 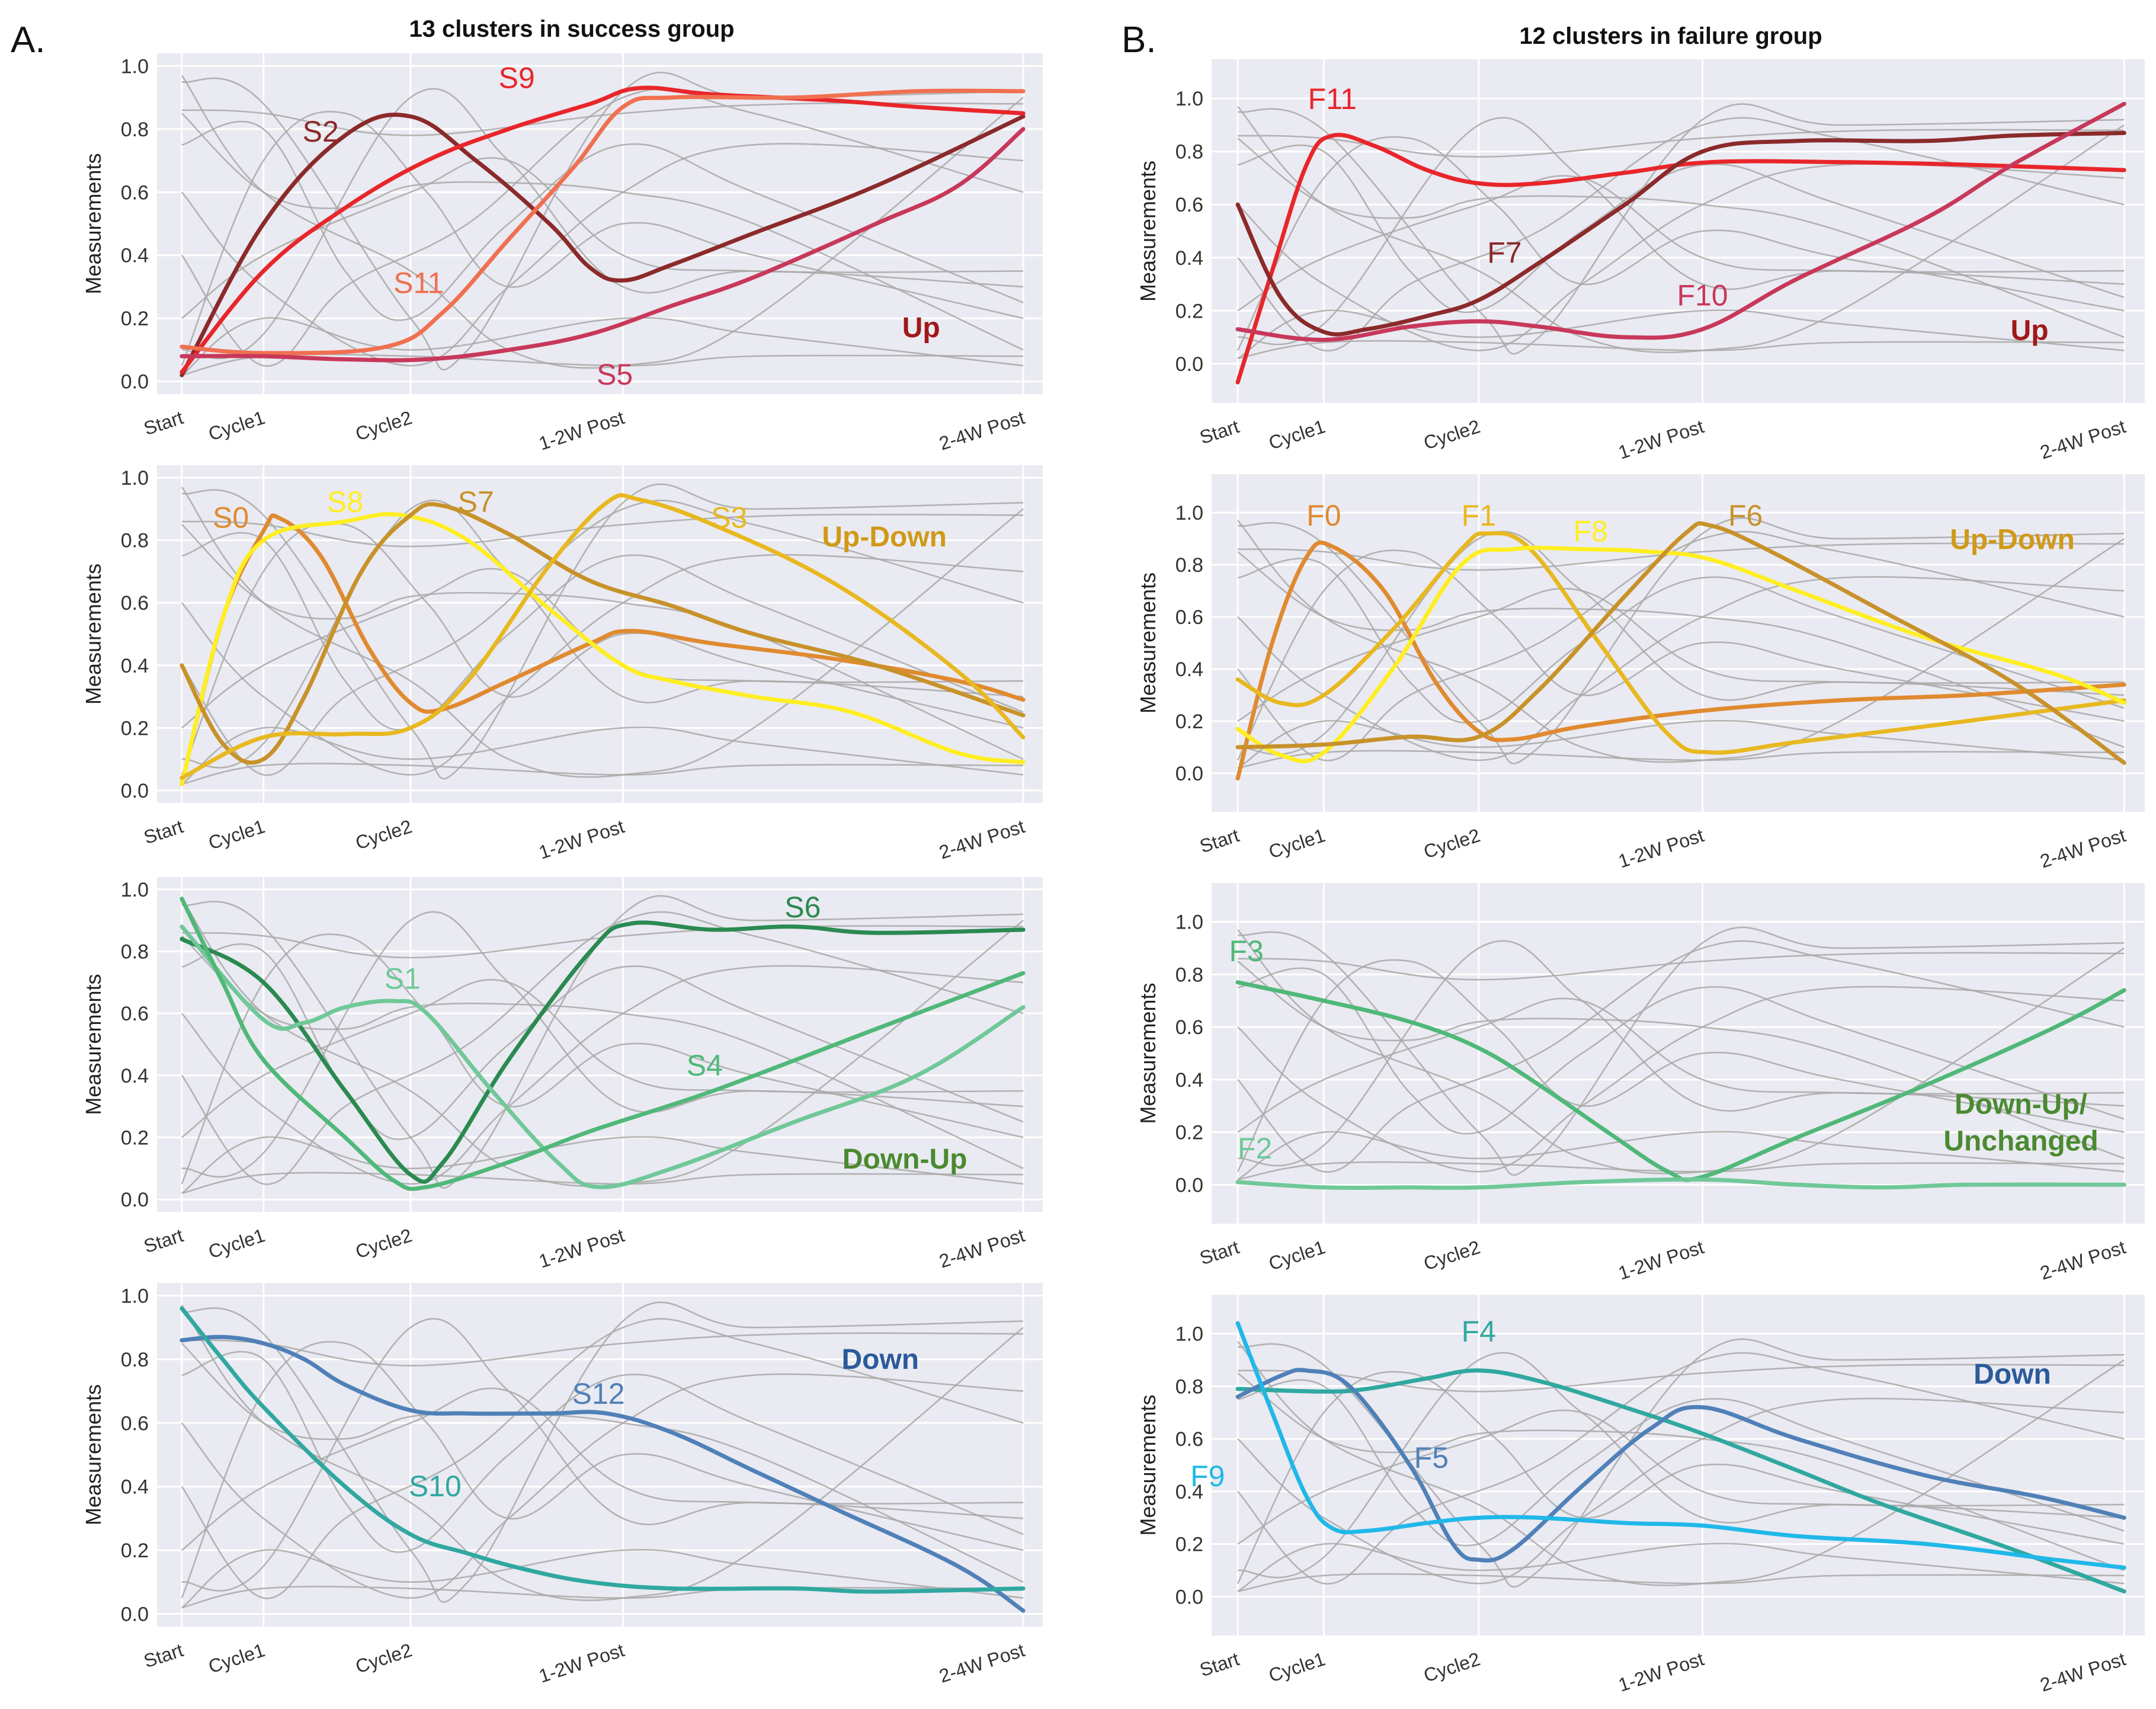 I want to click on right-panel-title: 12 clusters in failure group, so click(x=1671, y=36).